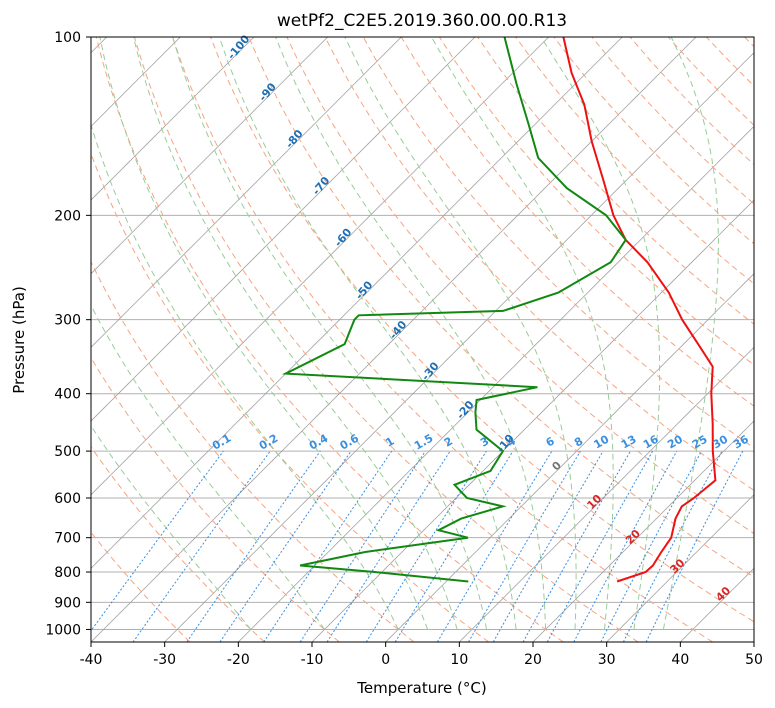 Image resolution: width=775 pixels, height=708 pixels. What do you see at coordinates (533, 660) in the screenshot?
I see `x-tick-label: 20` at bounding box center [533, 660].